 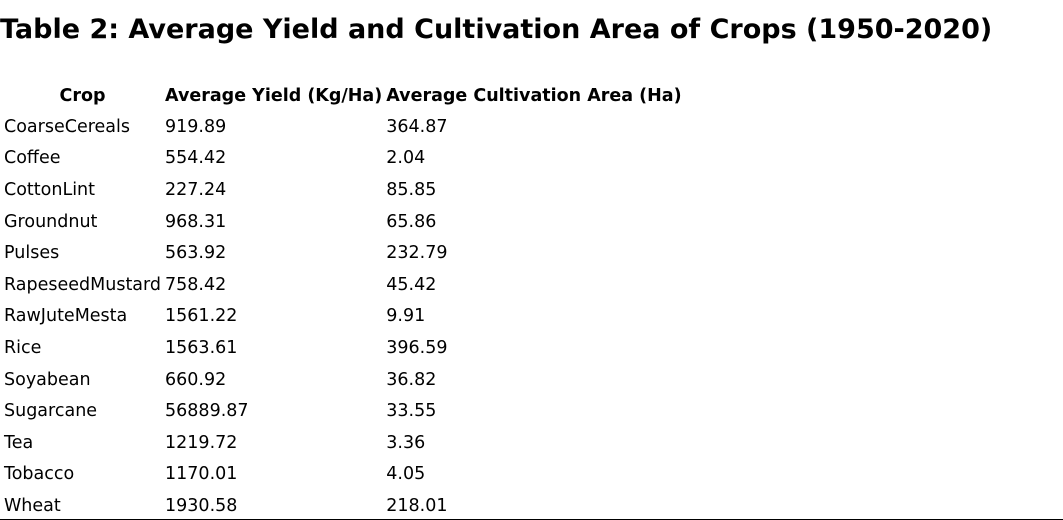 I want to click on cell-crop: RapeseedMustard, so click(x=83, y=284).